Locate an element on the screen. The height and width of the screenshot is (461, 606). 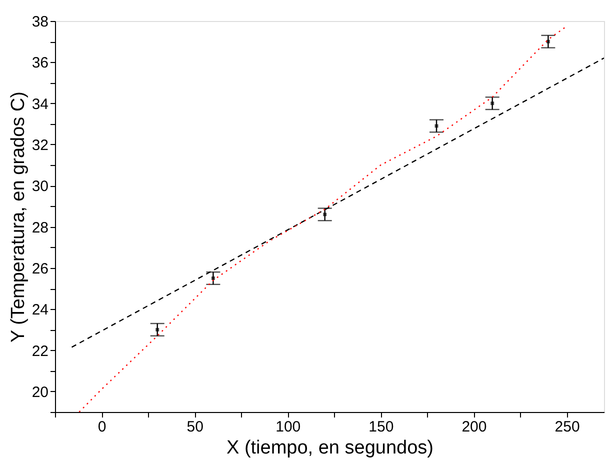
y-tick-label: 34 is located at coordinates (40, 104).